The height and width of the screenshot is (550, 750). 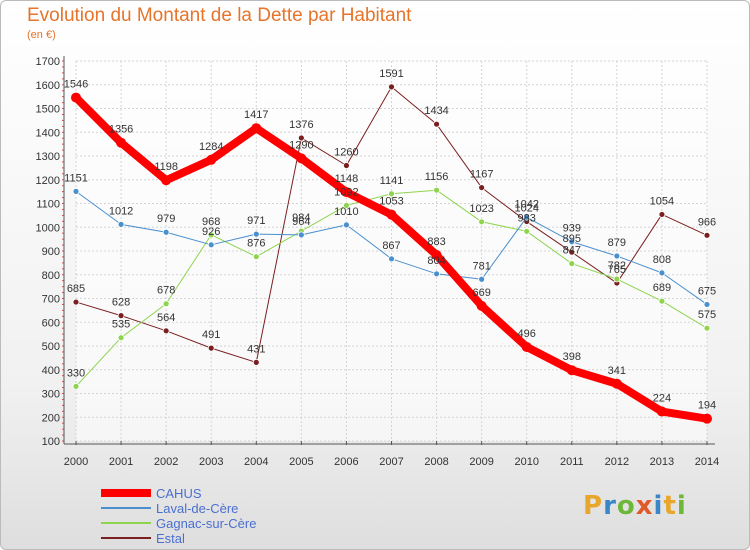 What do you see at coordinates (197, 508) in the screenshot?
I see `legend-label: Laval-de-Cère` at bounding box center [197, 508].